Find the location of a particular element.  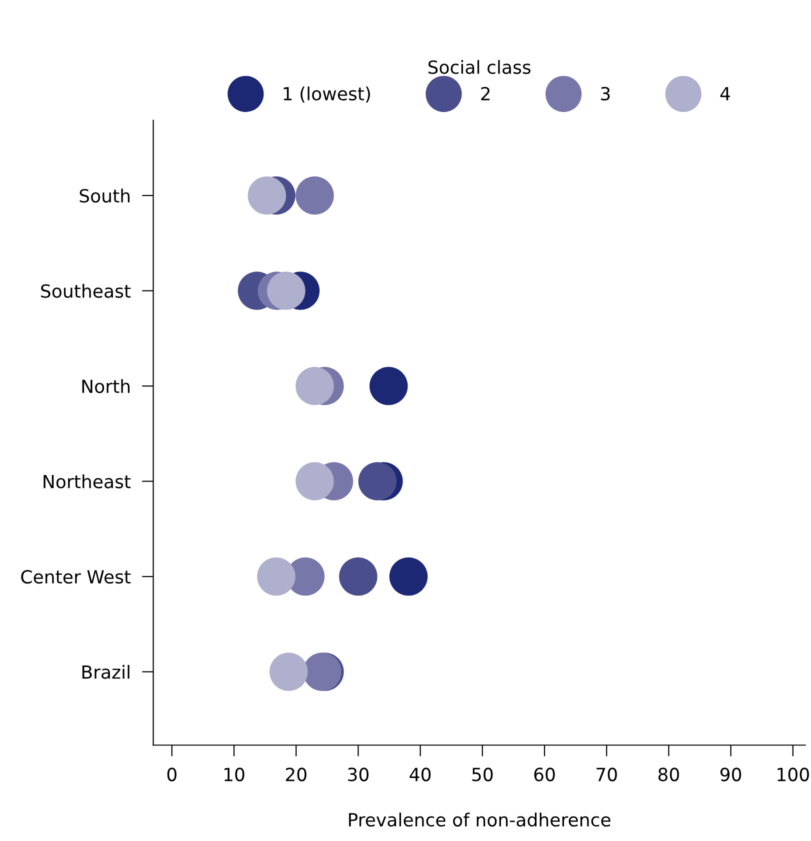

x-tick-label: 70 is located at coordinates (606, 775).